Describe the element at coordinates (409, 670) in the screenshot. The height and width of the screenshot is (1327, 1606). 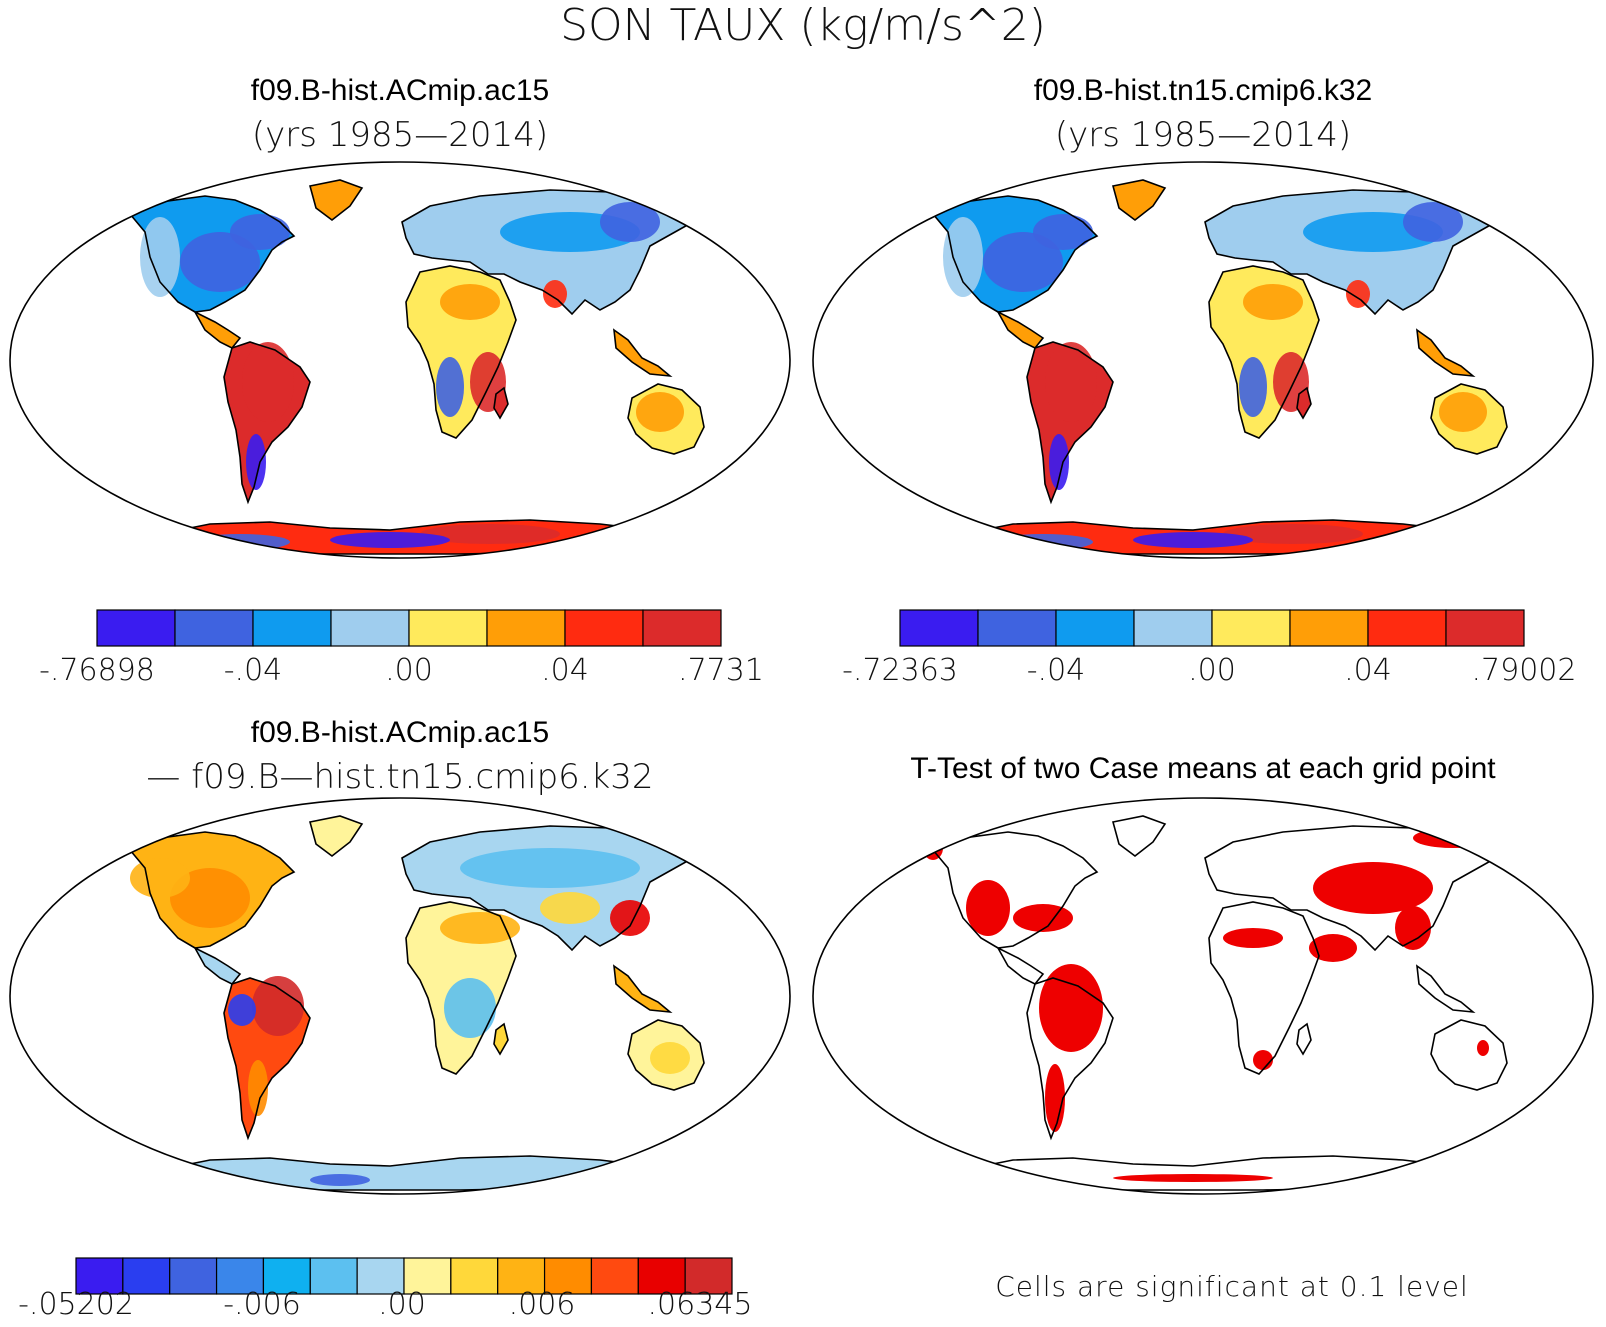
I see `cb1-label-2: .00` at that location.